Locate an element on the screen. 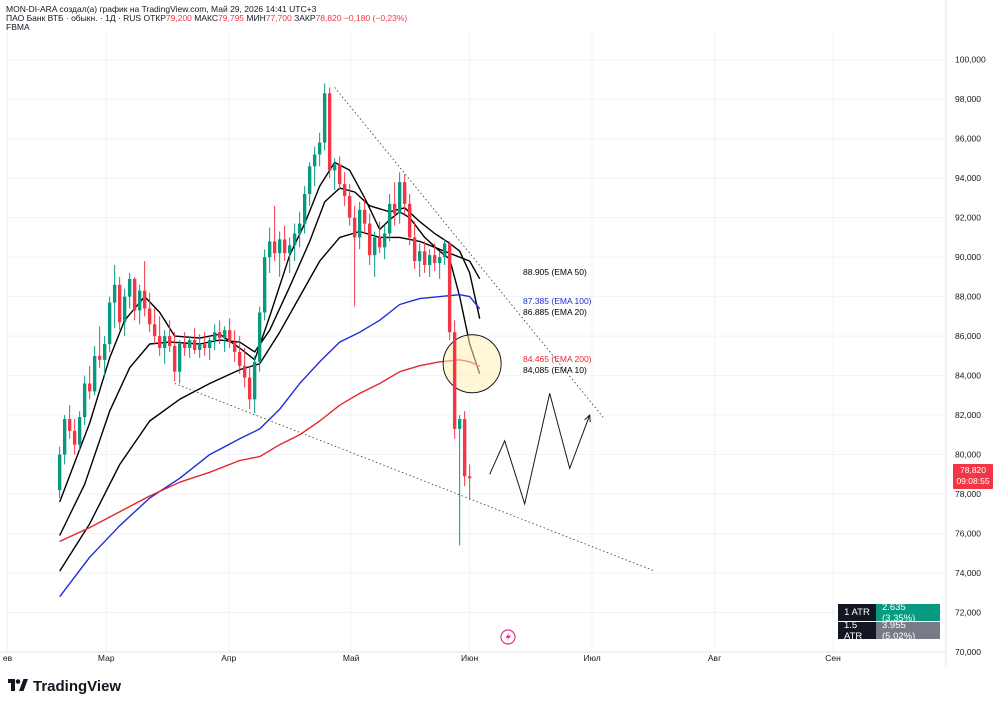  time-tick-label: Авг is located at coordinates (714, 658).